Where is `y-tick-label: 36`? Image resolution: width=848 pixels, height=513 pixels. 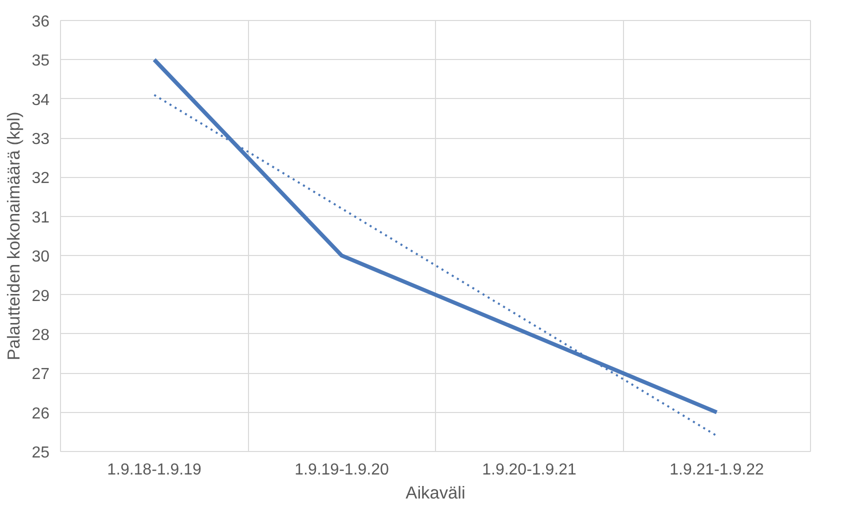
y-tick-label: 36 is located at coordinates (41, 22).